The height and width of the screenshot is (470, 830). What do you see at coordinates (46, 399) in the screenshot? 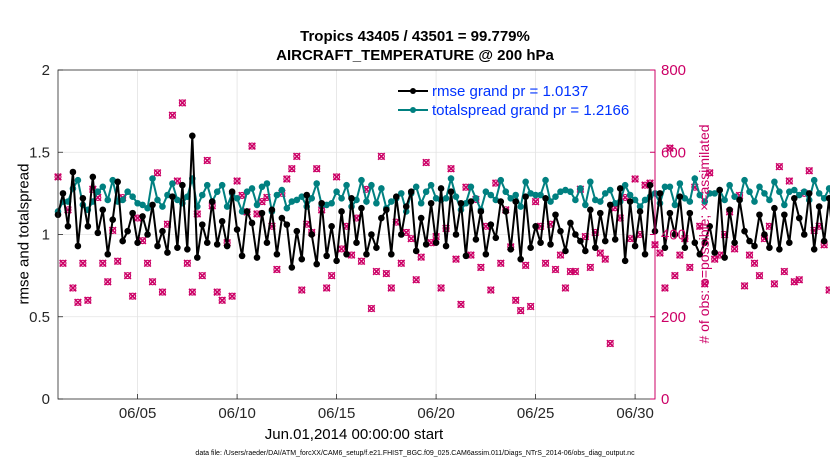
I see `y-tick-label: 0` at bounding box center [46, 399].